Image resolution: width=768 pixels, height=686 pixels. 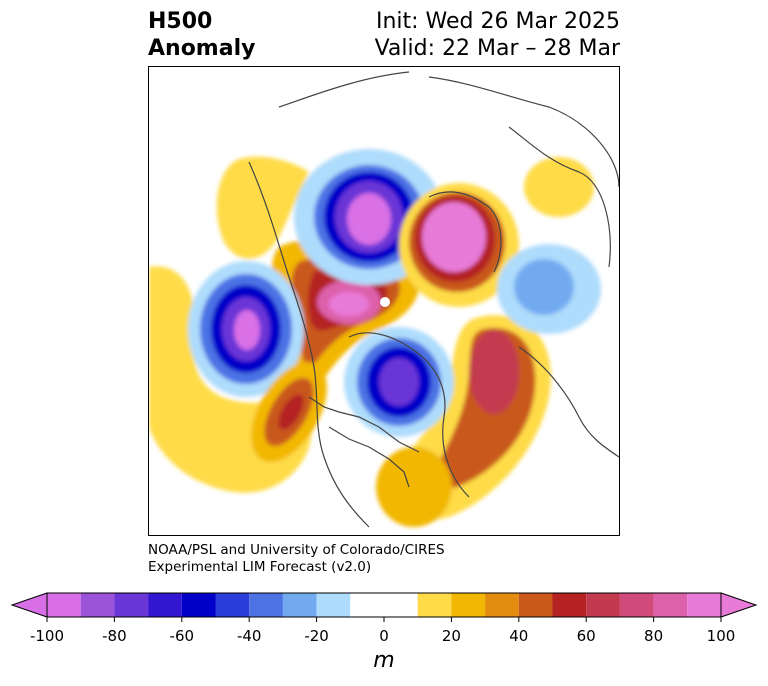 I want to click on negative-anomaly-pacific-core, so click(x=247, y=330).